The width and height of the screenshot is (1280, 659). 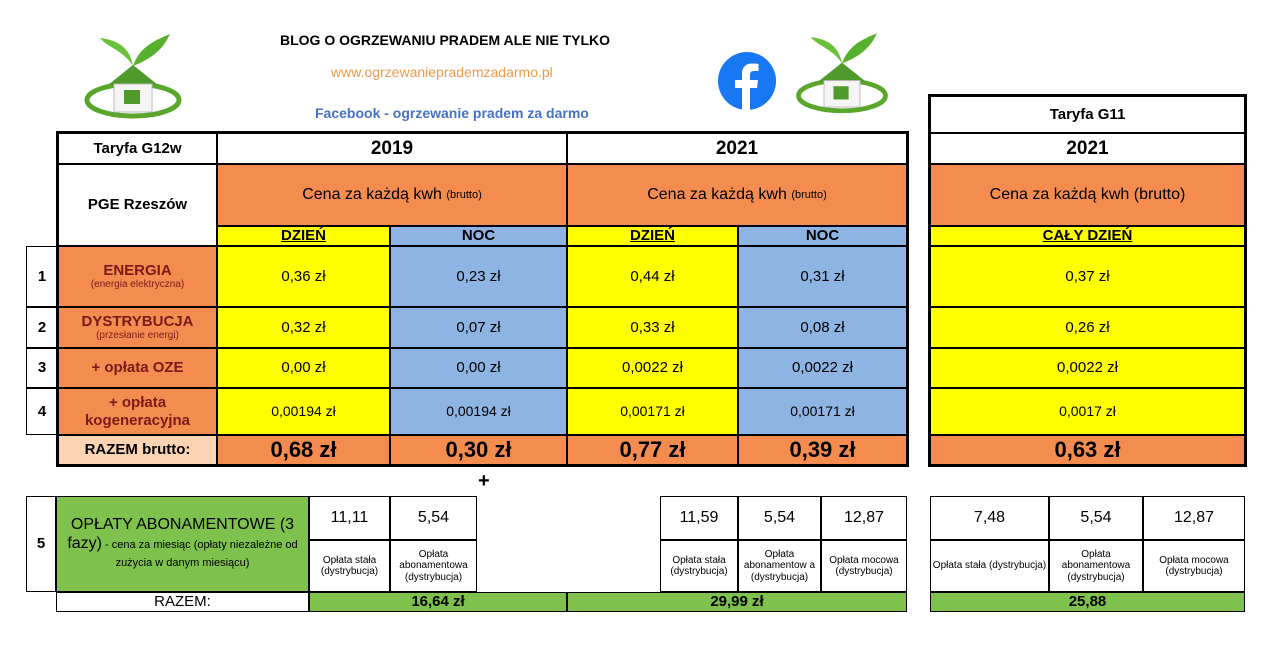 What do you see at coordinates (842, 73) in the screenshot?
I see `house-logo-right` at bounding box center [842, 73].